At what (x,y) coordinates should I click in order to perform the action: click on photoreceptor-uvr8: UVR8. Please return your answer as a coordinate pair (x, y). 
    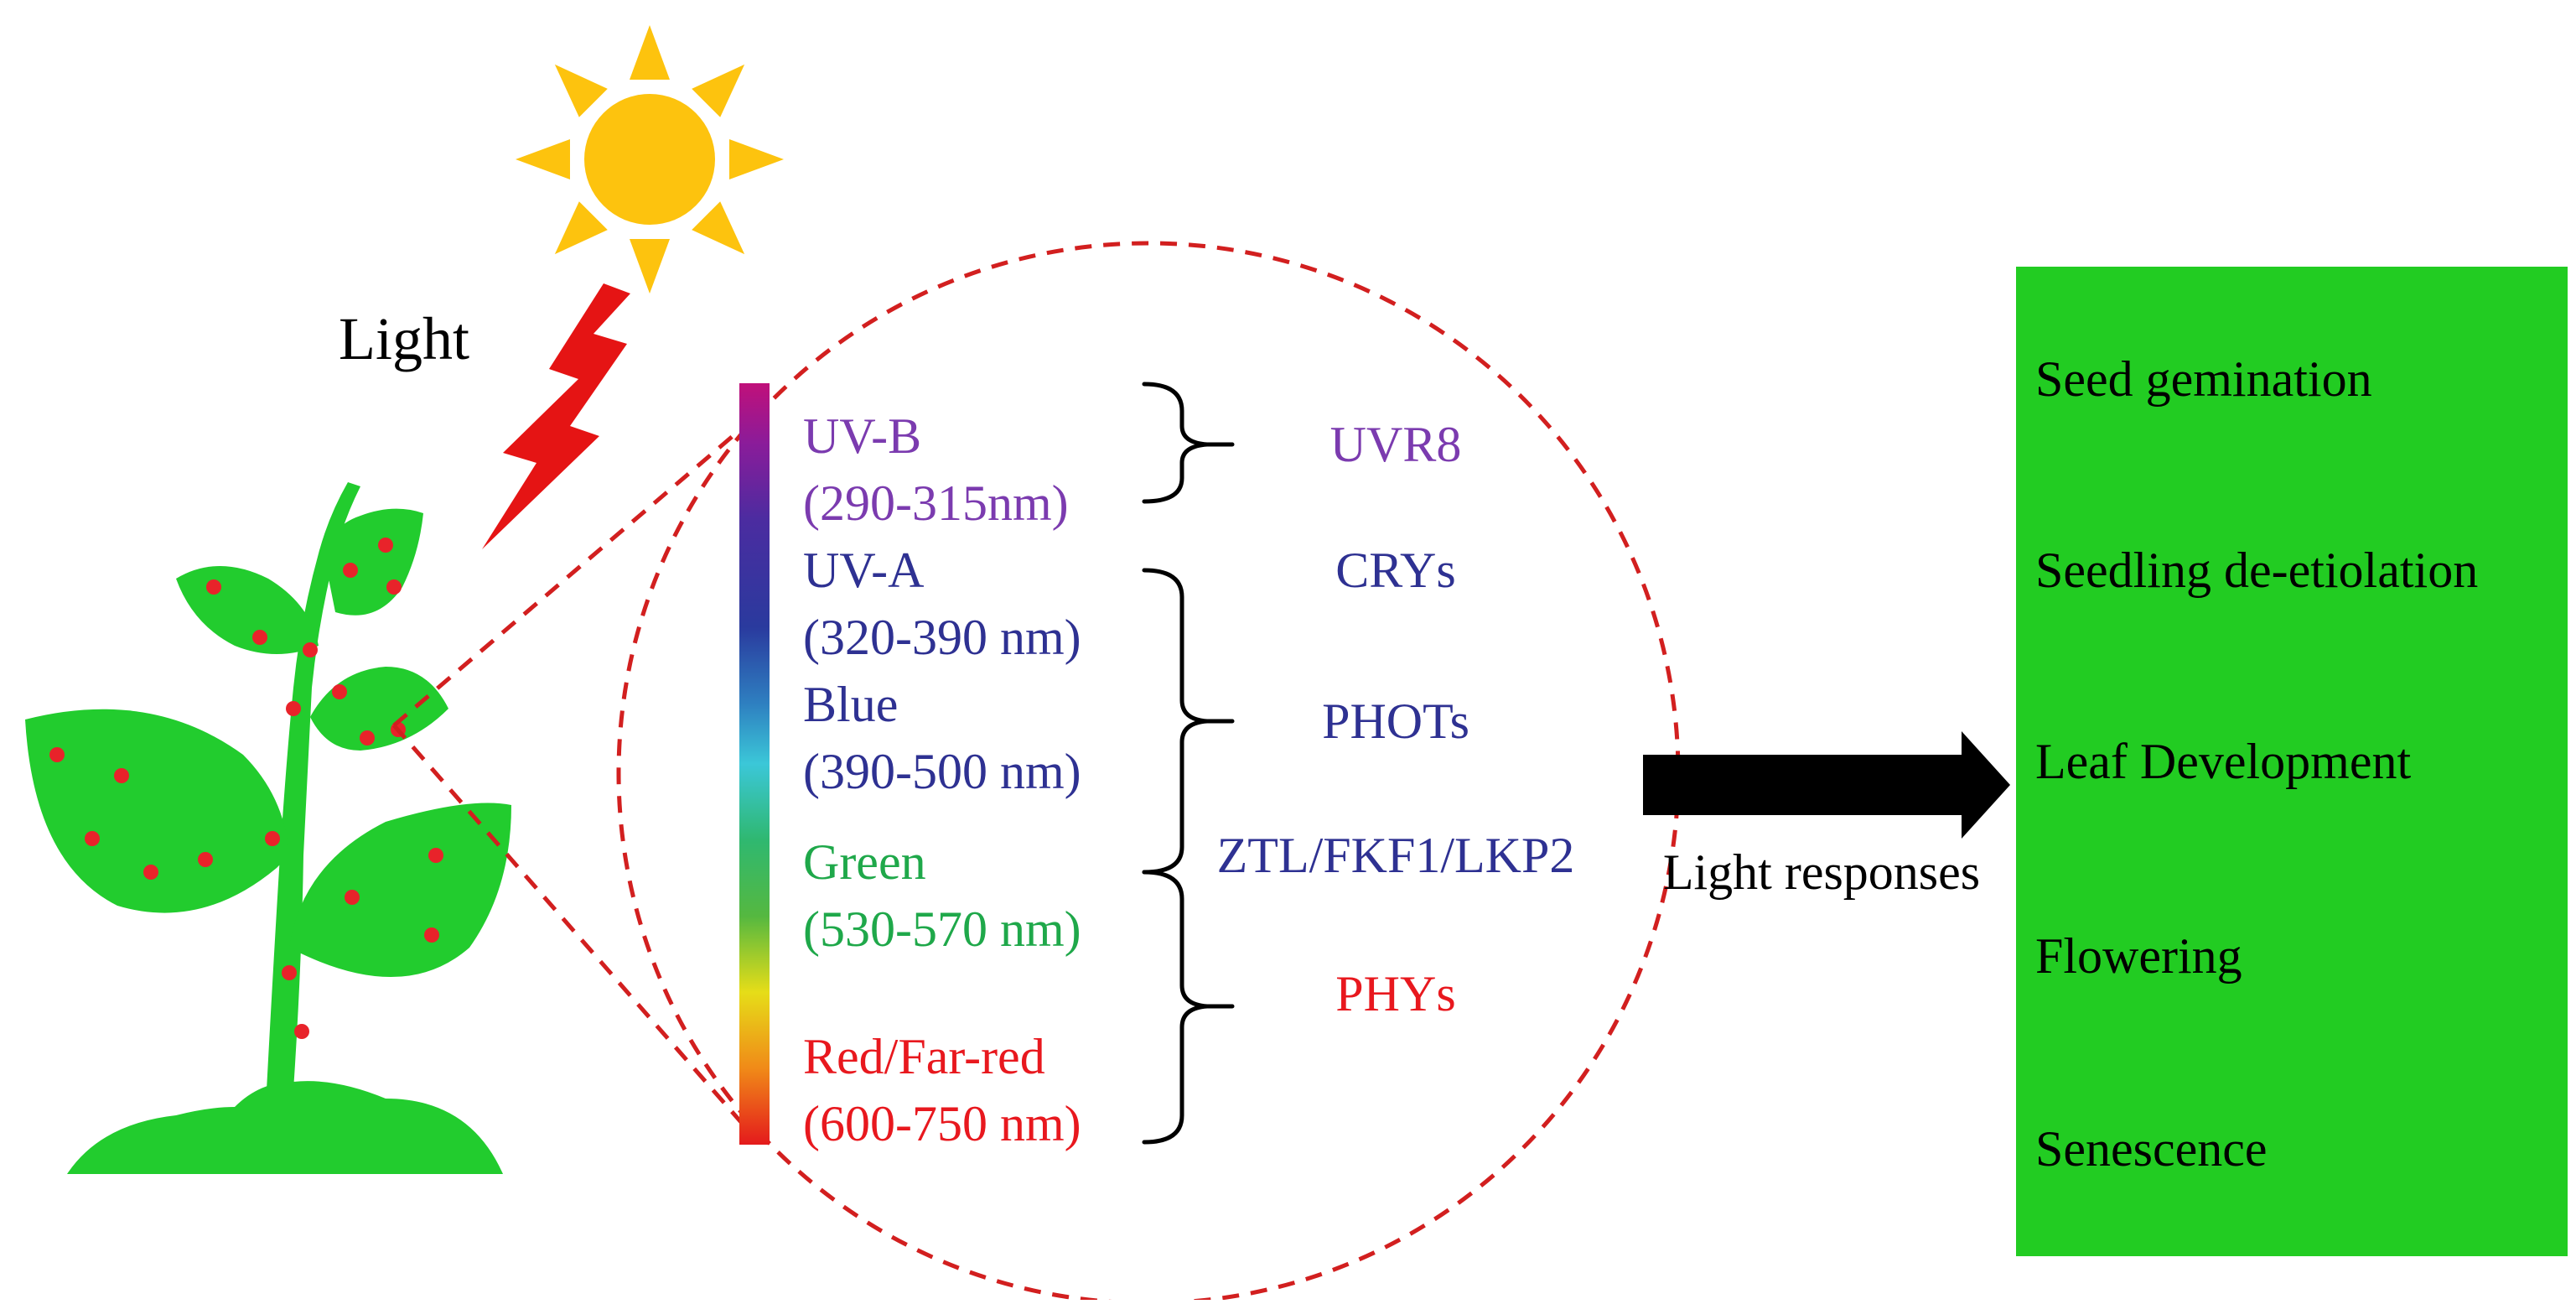
    Looking at the image, I should click on (1396, 444).